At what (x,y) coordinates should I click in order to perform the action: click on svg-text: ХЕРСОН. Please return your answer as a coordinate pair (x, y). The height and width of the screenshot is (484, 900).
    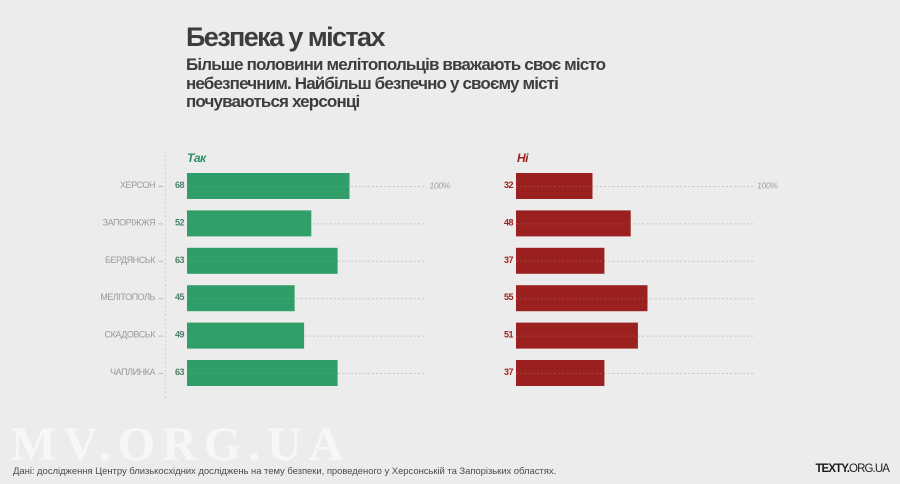
    Looking at the image, I should click on (137, 185).